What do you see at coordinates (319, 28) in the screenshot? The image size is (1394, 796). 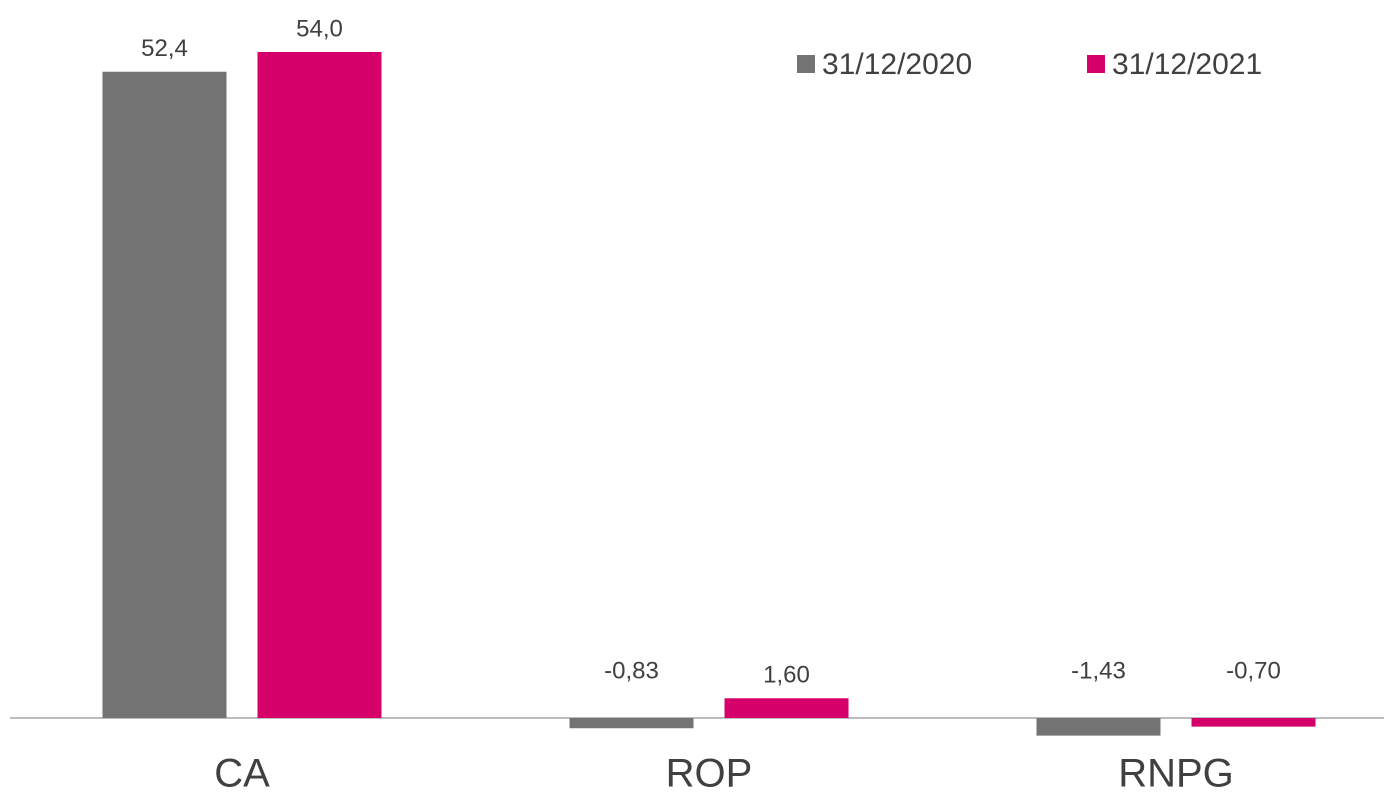 I see `data-label: 54,0` at bounding box center [319, 28].